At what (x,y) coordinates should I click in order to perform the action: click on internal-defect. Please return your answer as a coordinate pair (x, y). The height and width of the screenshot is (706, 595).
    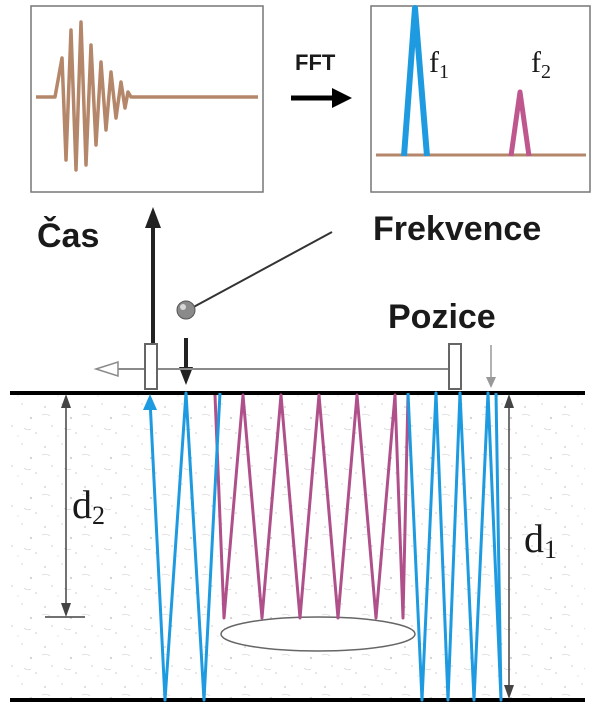
    Looking at the image, I should click on (318, 634).